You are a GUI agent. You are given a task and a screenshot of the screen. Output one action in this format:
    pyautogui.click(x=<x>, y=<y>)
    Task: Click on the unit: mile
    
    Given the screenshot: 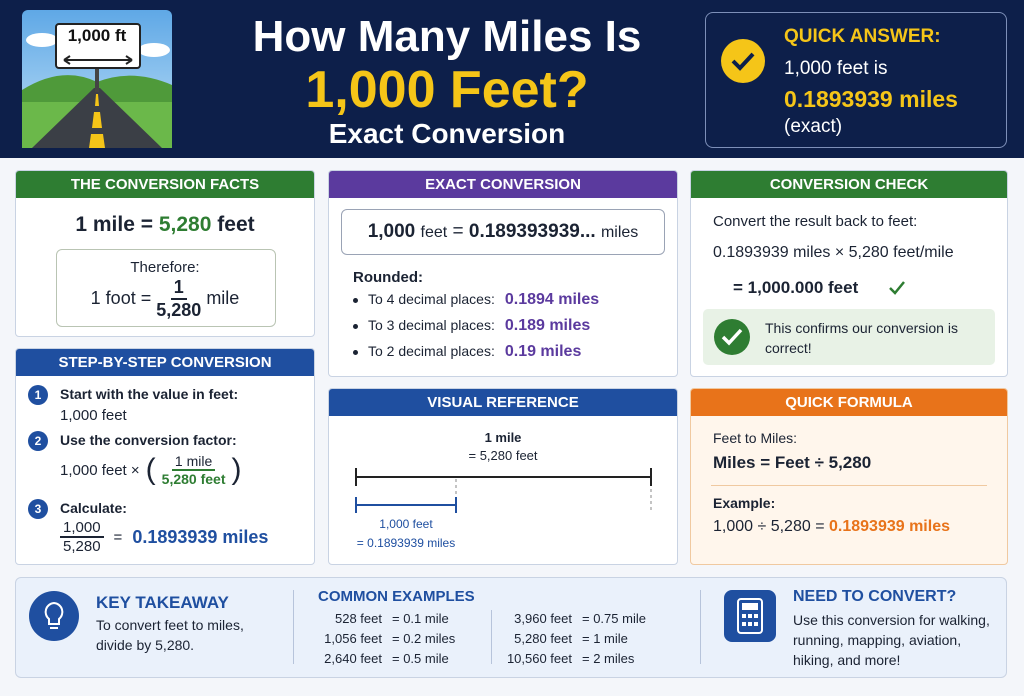 What is the action you would take?
    pyautogui.click(x=223, y=297)
    